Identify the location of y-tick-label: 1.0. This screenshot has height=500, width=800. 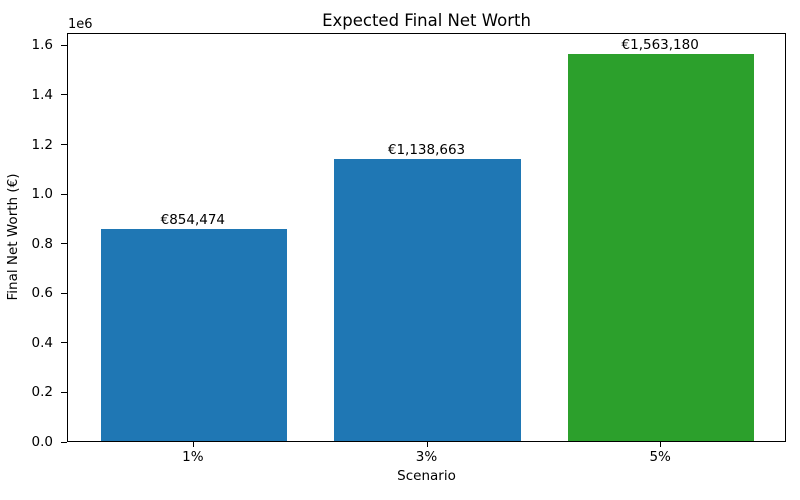
(42, 194).